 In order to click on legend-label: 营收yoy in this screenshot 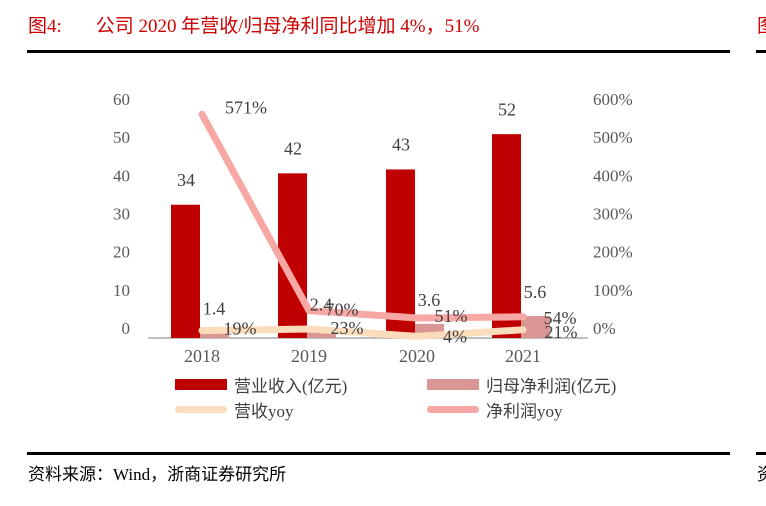, I will do `click(264, 411)`.